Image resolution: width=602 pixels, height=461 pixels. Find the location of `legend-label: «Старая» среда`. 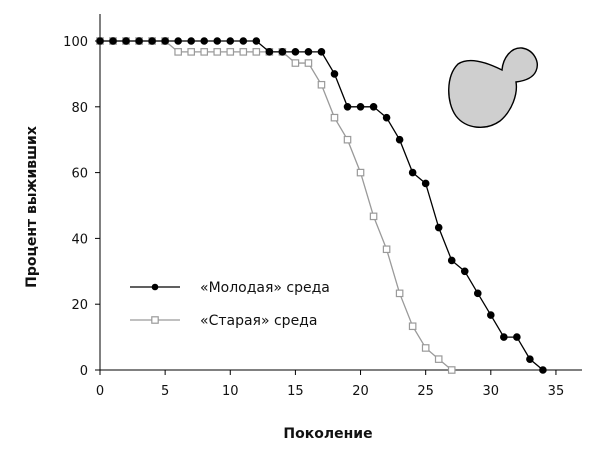

legend-label: «Старая» среда is located at coordinates (258, 321).